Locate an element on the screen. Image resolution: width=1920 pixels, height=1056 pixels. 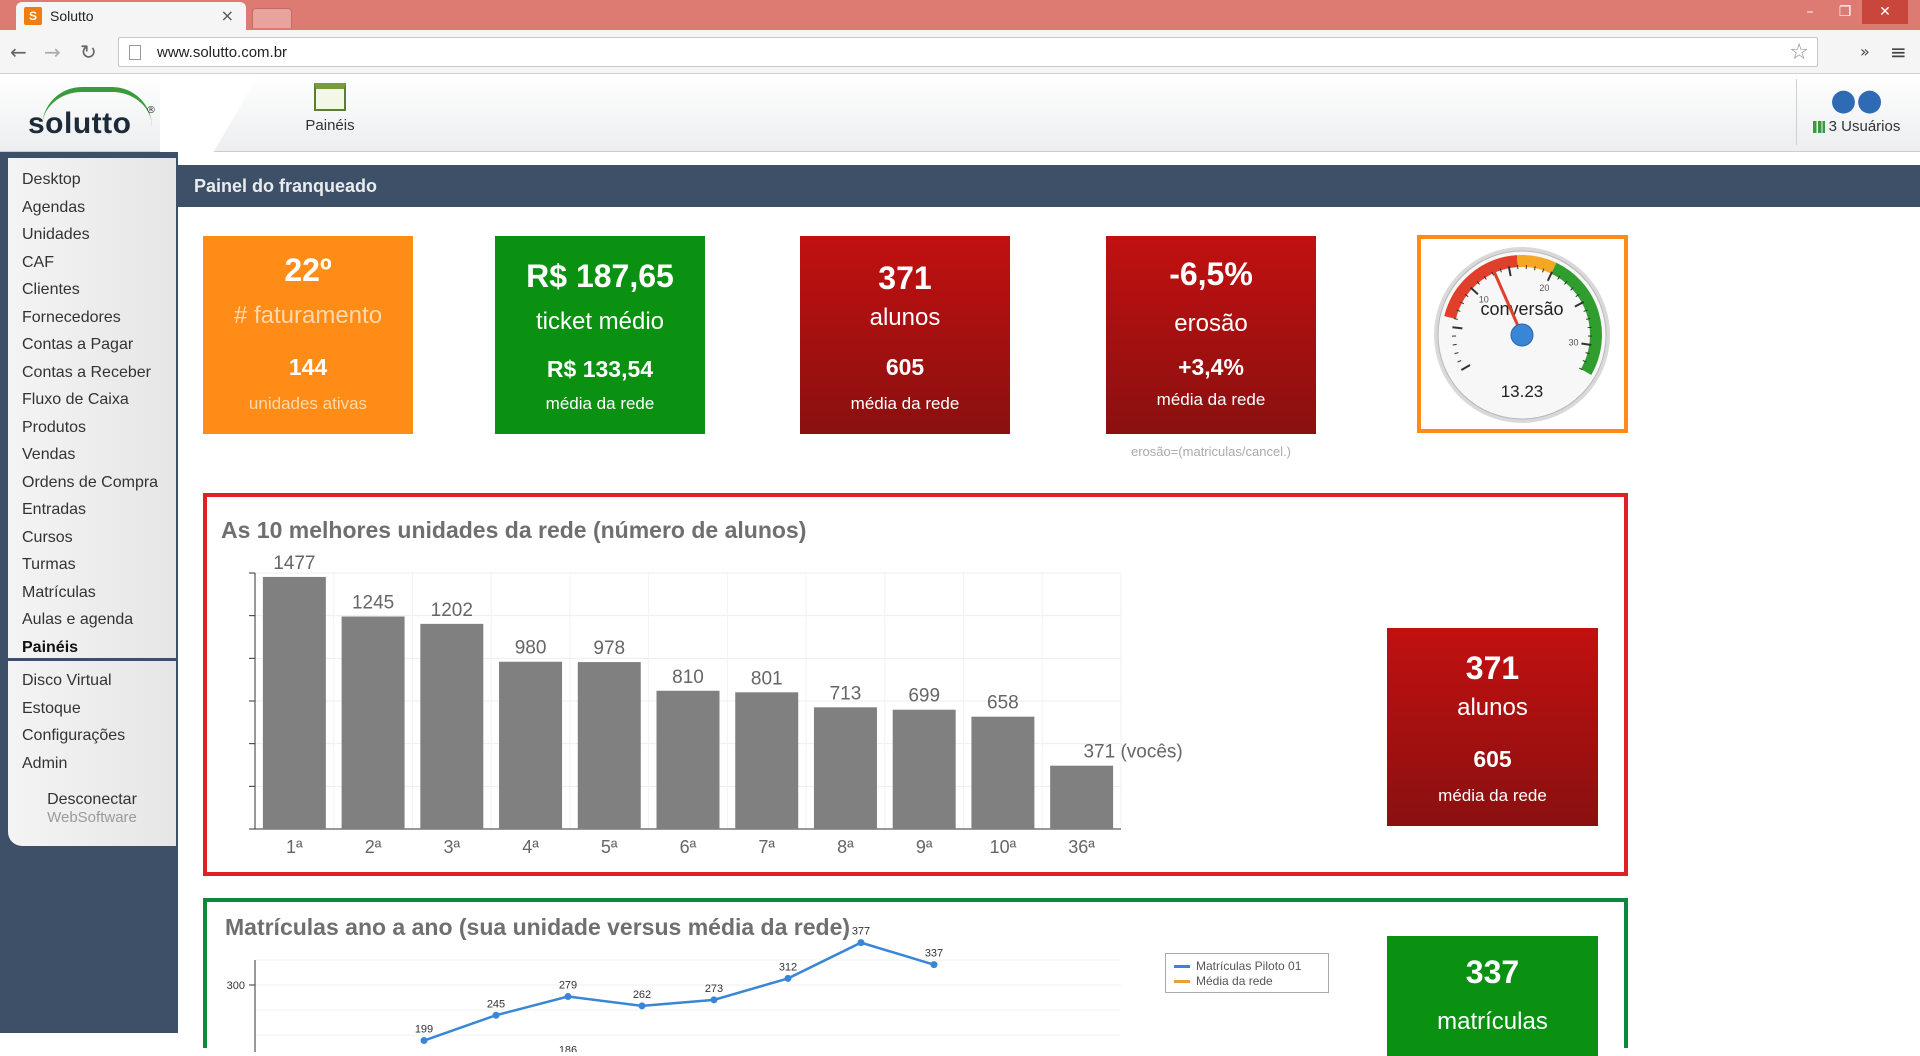
users-button: ●● 3 Usuários is located at coordinates (1856, 112).